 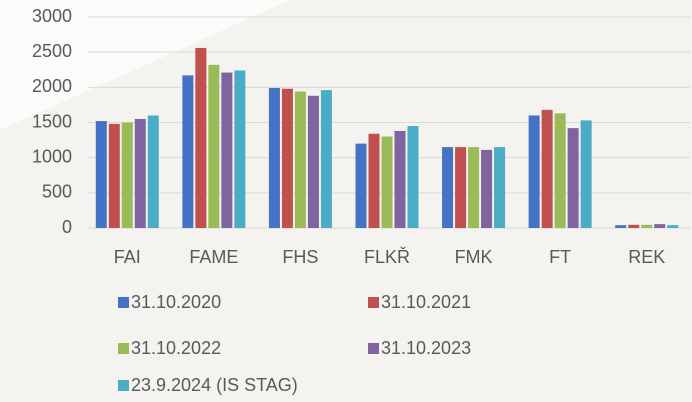 I want to click on y-tick-label: 1000, so click(x=52, y=156).